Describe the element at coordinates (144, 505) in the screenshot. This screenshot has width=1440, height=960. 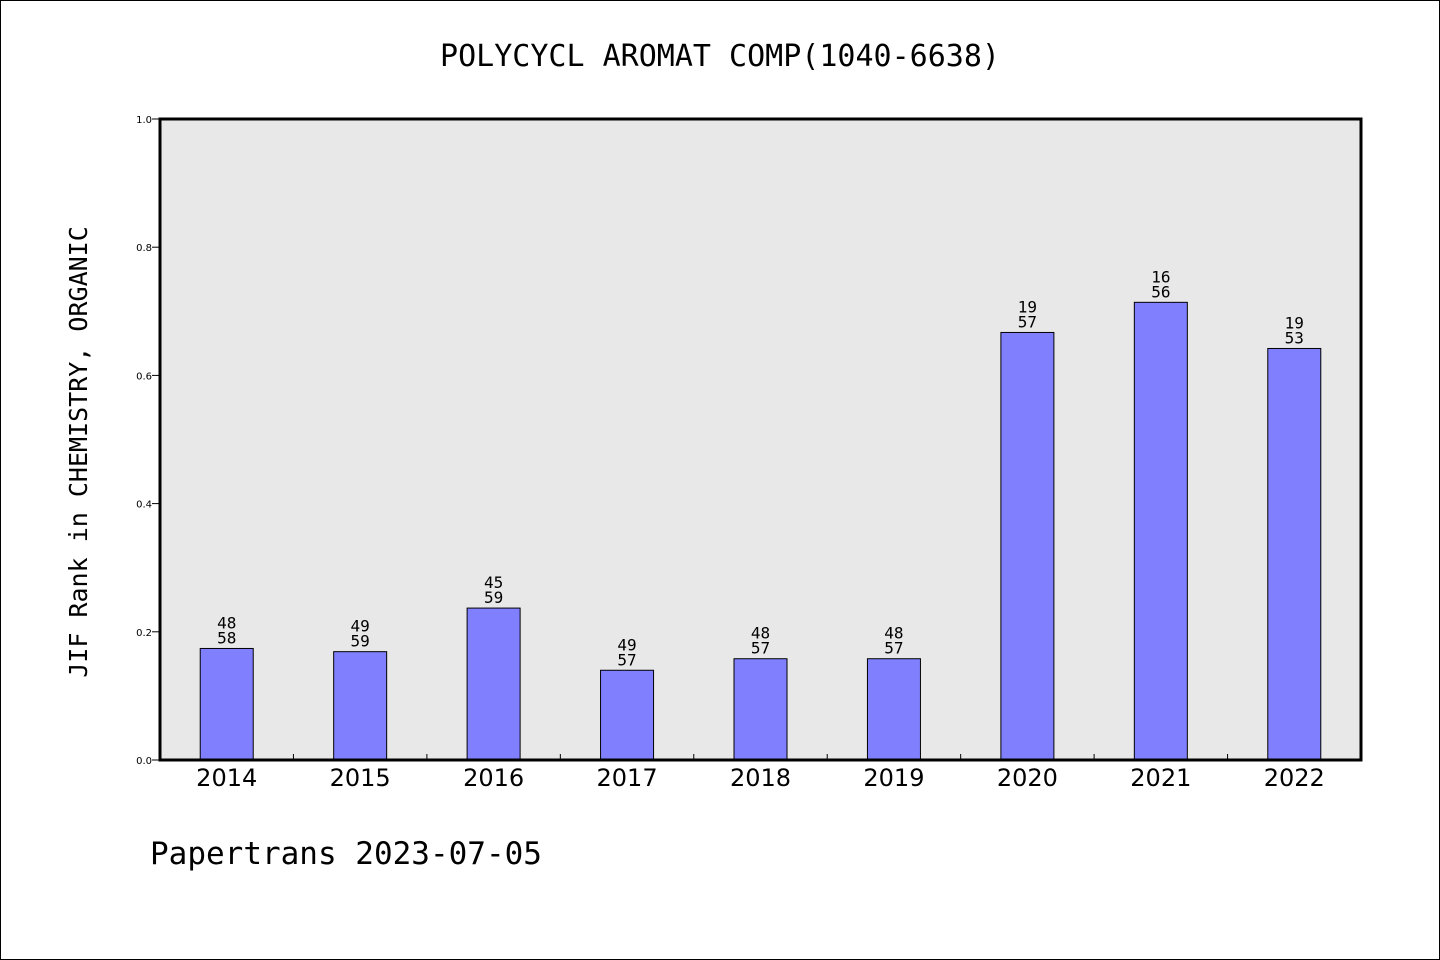
I see `y-tick-label: 0.4` at that location.